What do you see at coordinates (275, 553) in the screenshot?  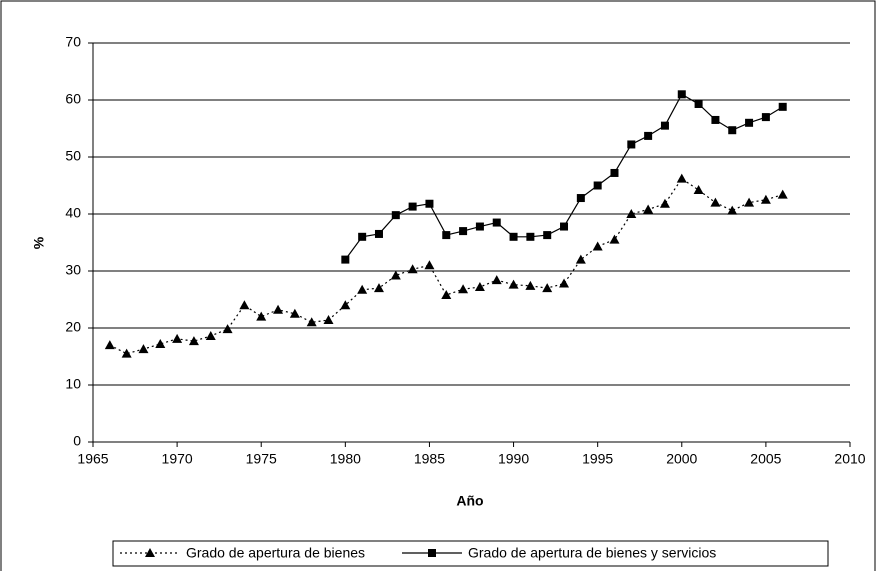 I see `legend-label: Grado de apertura de bienes` at bounding box center [275, 553].